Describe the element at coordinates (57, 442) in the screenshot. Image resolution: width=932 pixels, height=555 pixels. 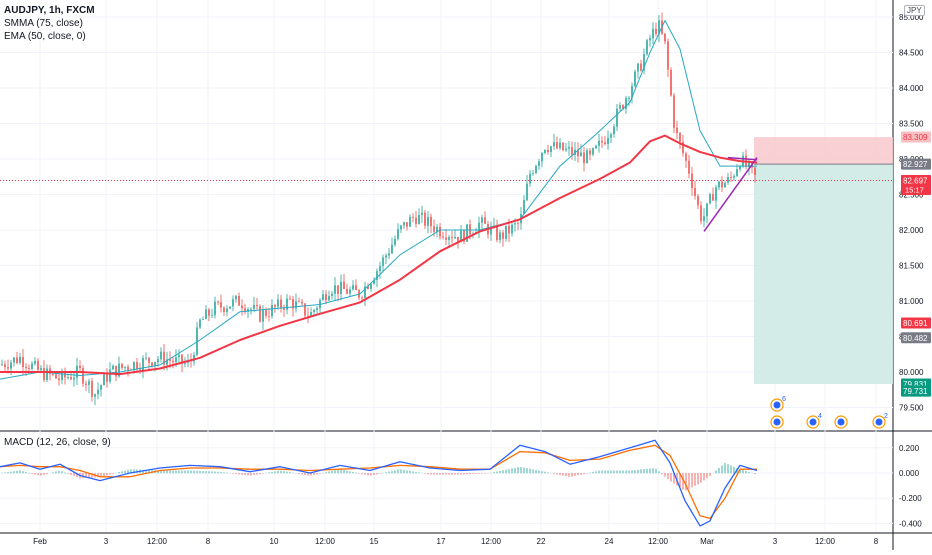
I see `macd-title: MACD (12, 26, close, 9)` at that location.